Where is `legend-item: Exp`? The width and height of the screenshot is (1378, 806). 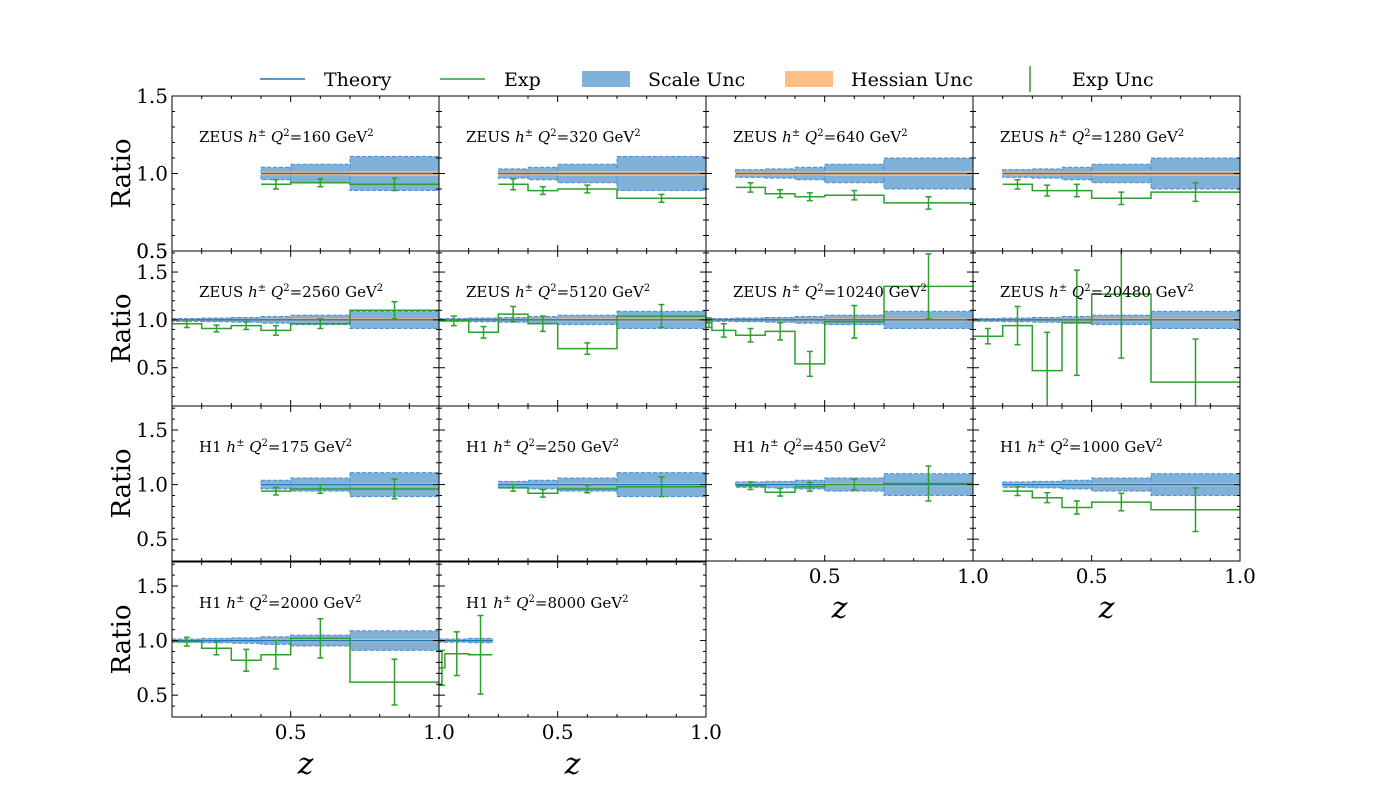
legend-item: Exp is located at coordinates (490, 80).